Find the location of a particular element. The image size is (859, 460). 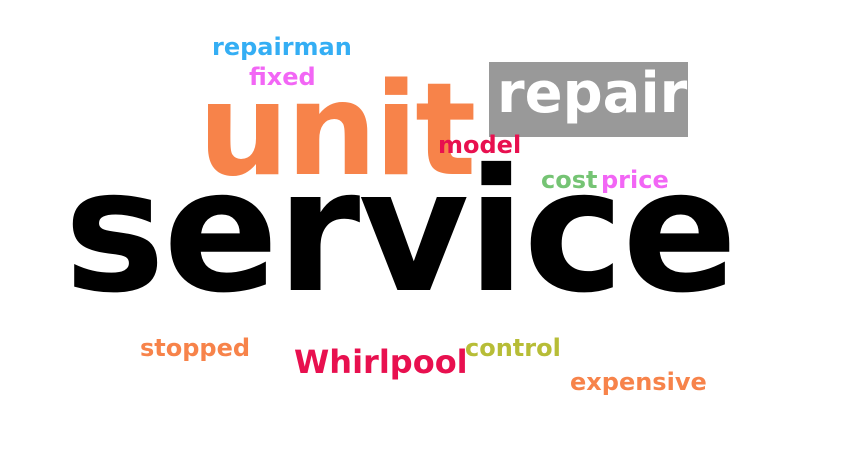

word-fixed: fixed is located at coordinates (282, 77).